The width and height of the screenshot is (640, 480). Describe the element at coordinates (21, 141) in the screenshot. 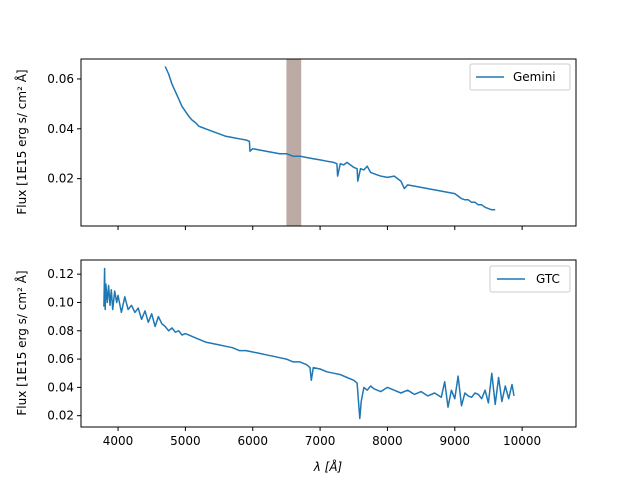

I see `top-y-axis-label: Flux [1E15 erg s/ cm² Å]` at that location.